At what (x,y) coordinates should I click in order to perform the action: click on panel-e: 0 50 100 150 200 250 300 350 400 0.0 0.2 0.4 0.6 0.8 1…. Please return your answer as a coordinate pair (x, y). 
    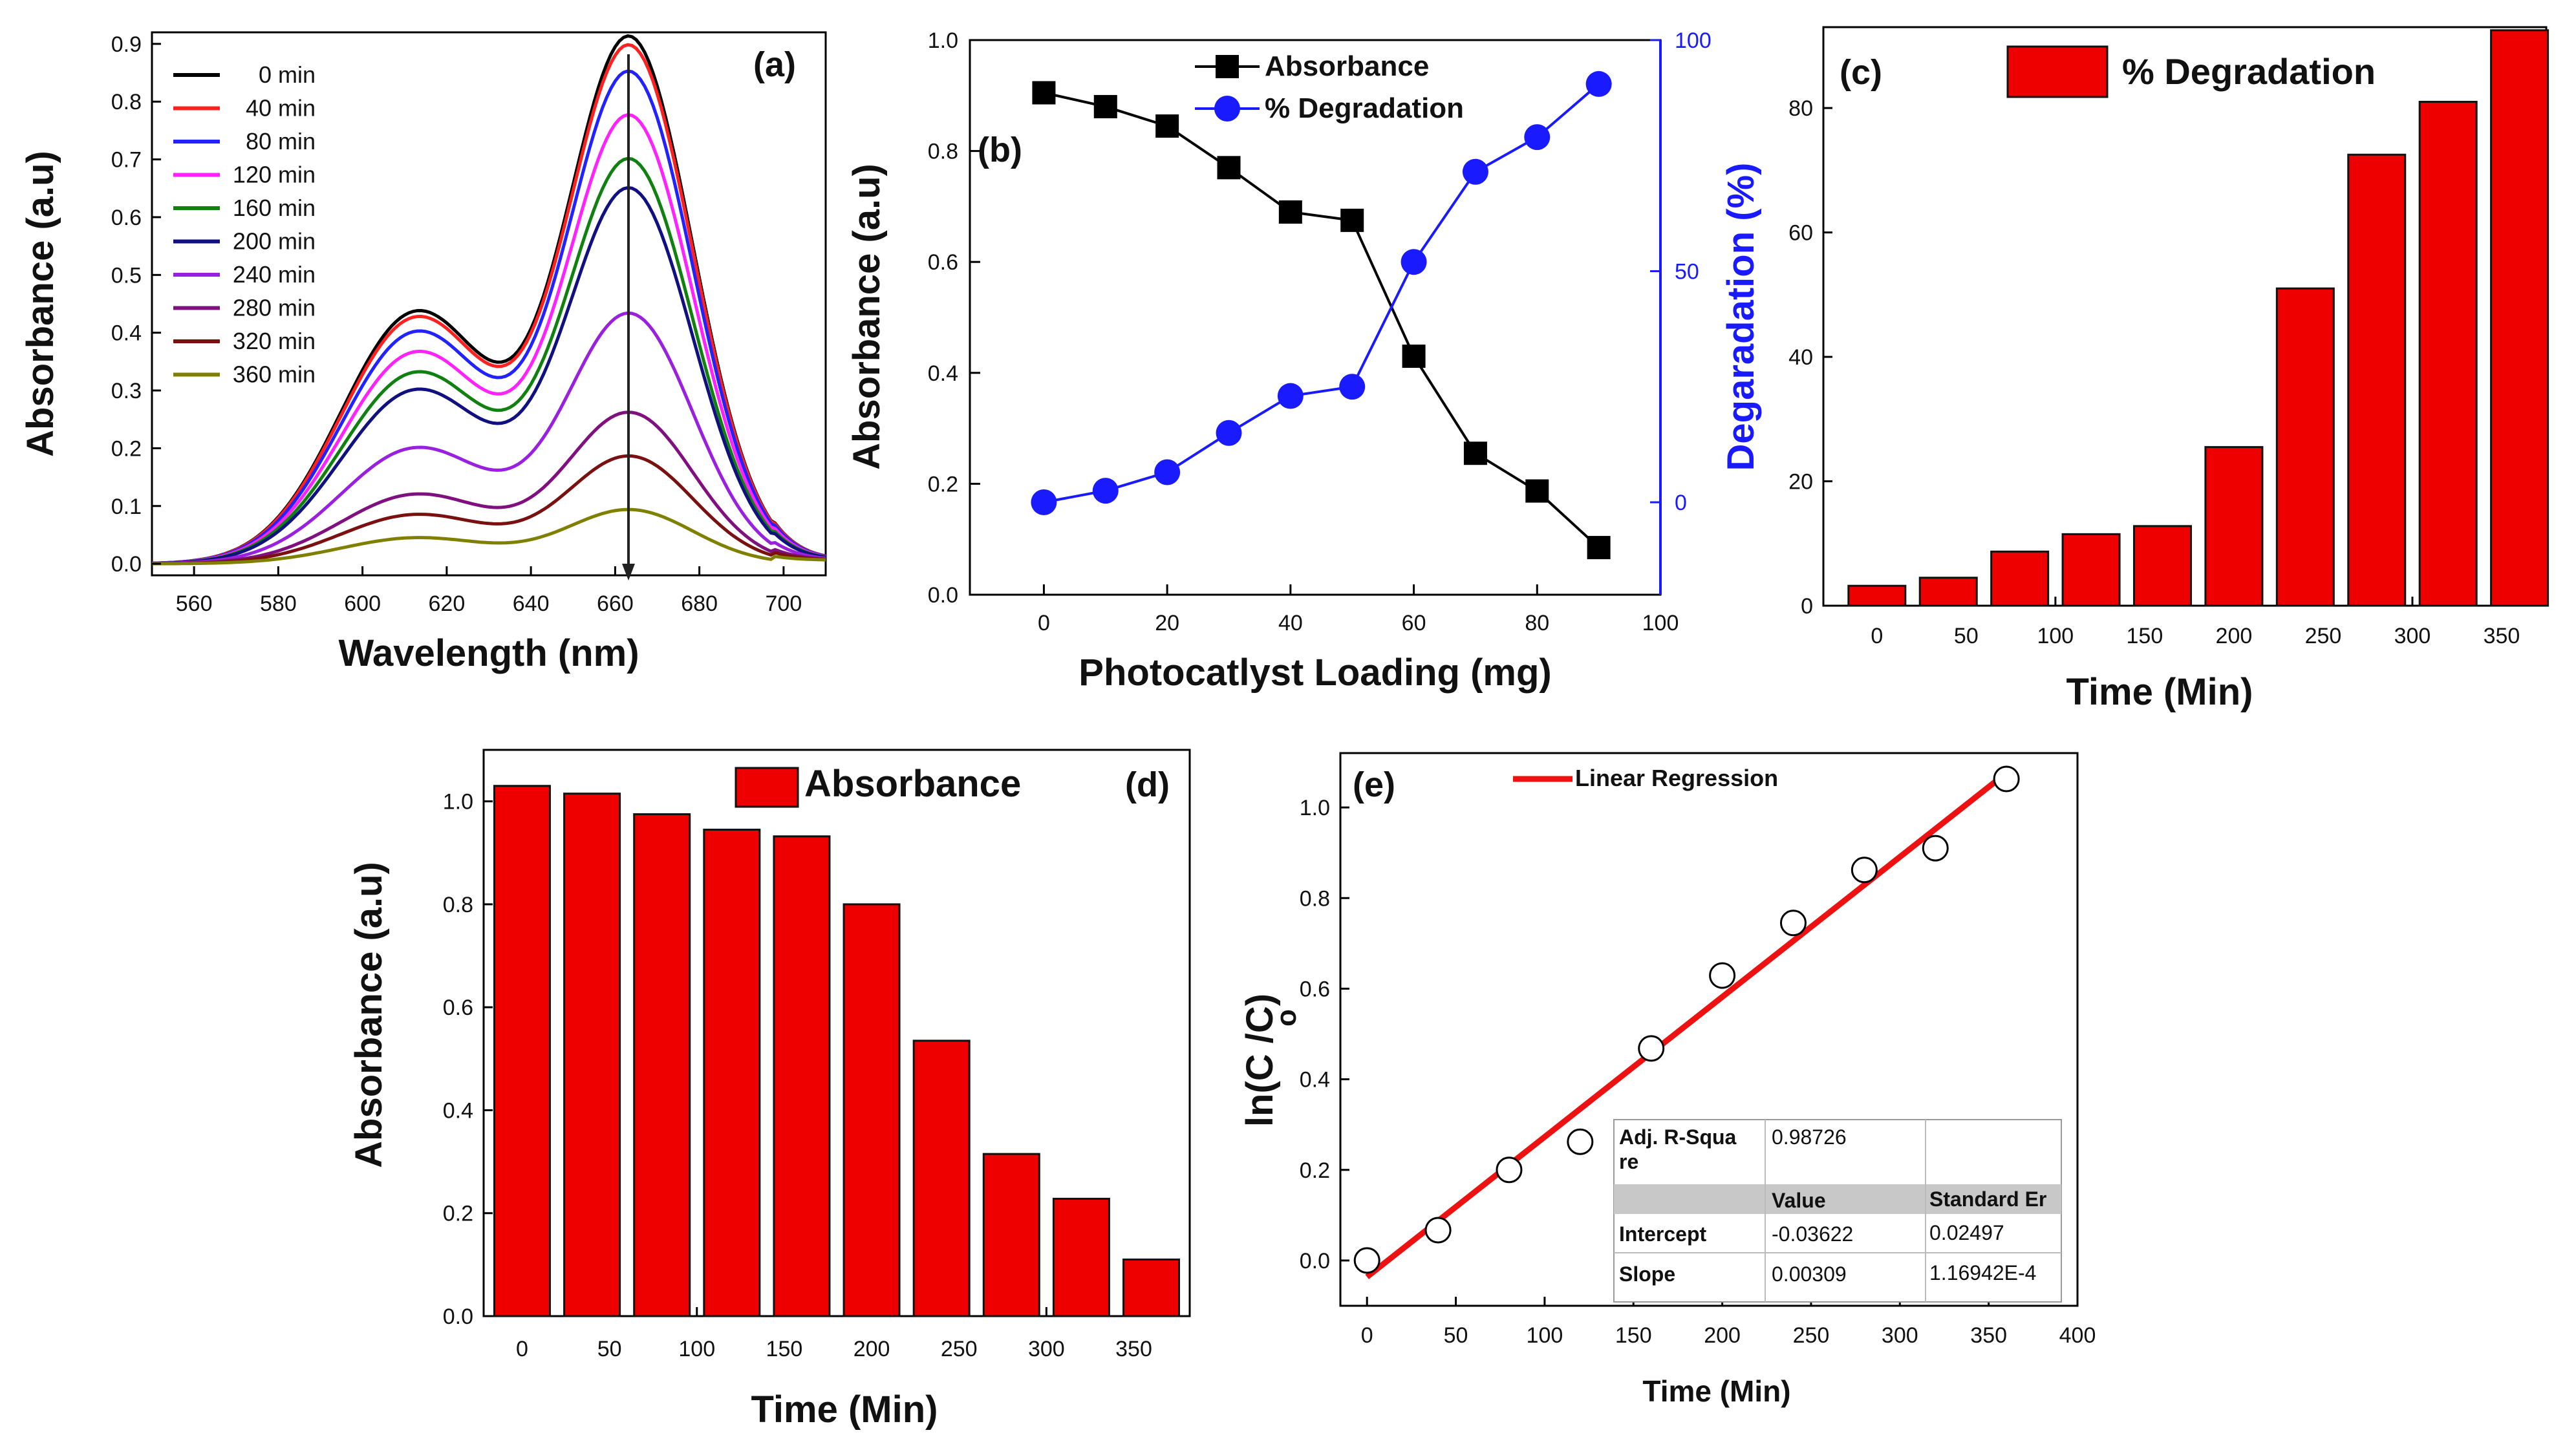
    Looking at the image, I should click on (1667, 1086).